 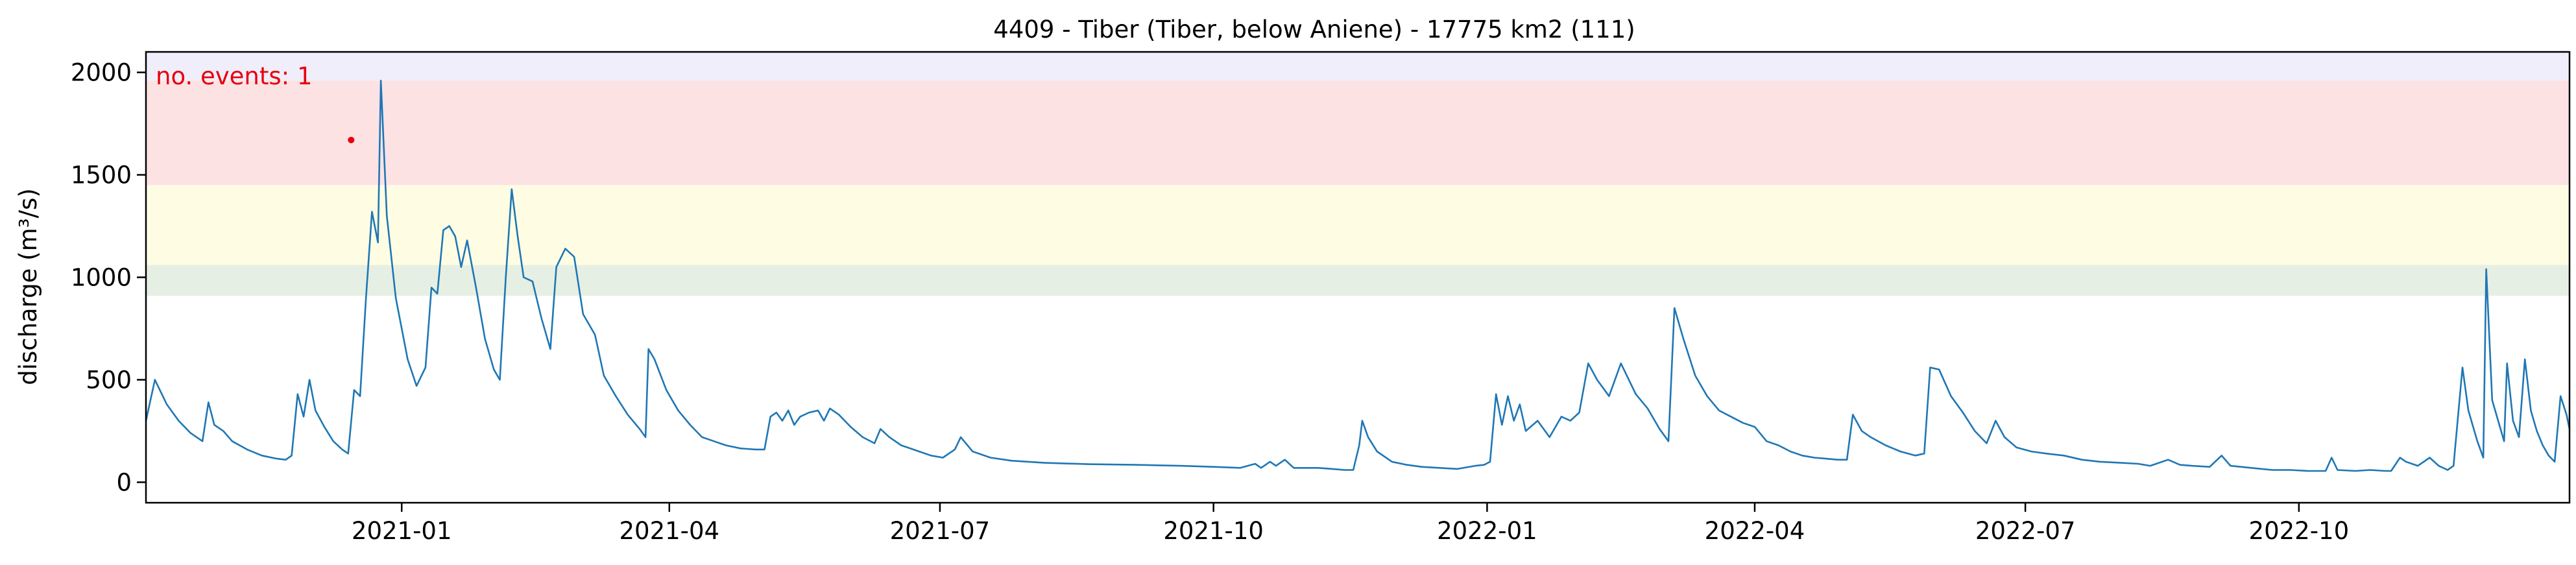 What do you see at coordinates (124, 482) in the screenshot?
I see `y-tick-label-0: 0` at bounding box center [124, 482].